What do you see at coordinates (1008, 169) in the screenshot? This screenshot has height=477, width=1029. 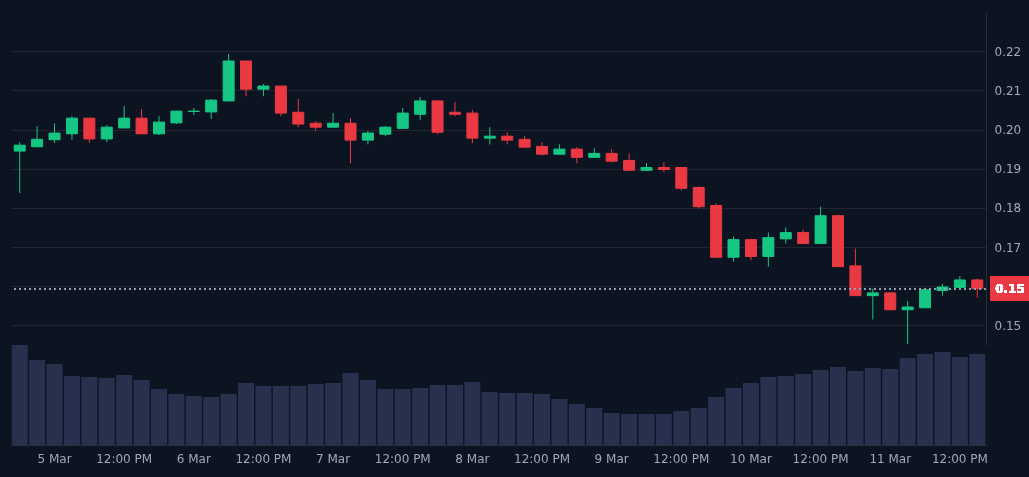 I see `y-tick-label: 0.19` at bounding box center [1008, 169].